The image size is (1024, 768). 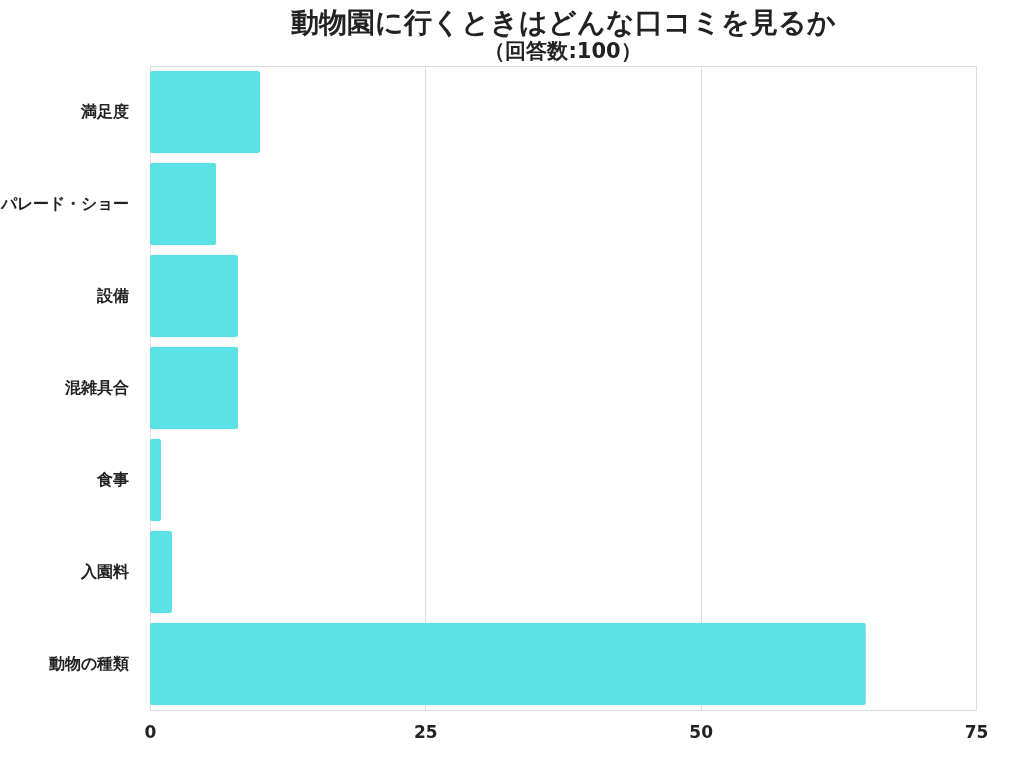 I want to click on y-tick-label: 設備, so click(x=112, y=295).